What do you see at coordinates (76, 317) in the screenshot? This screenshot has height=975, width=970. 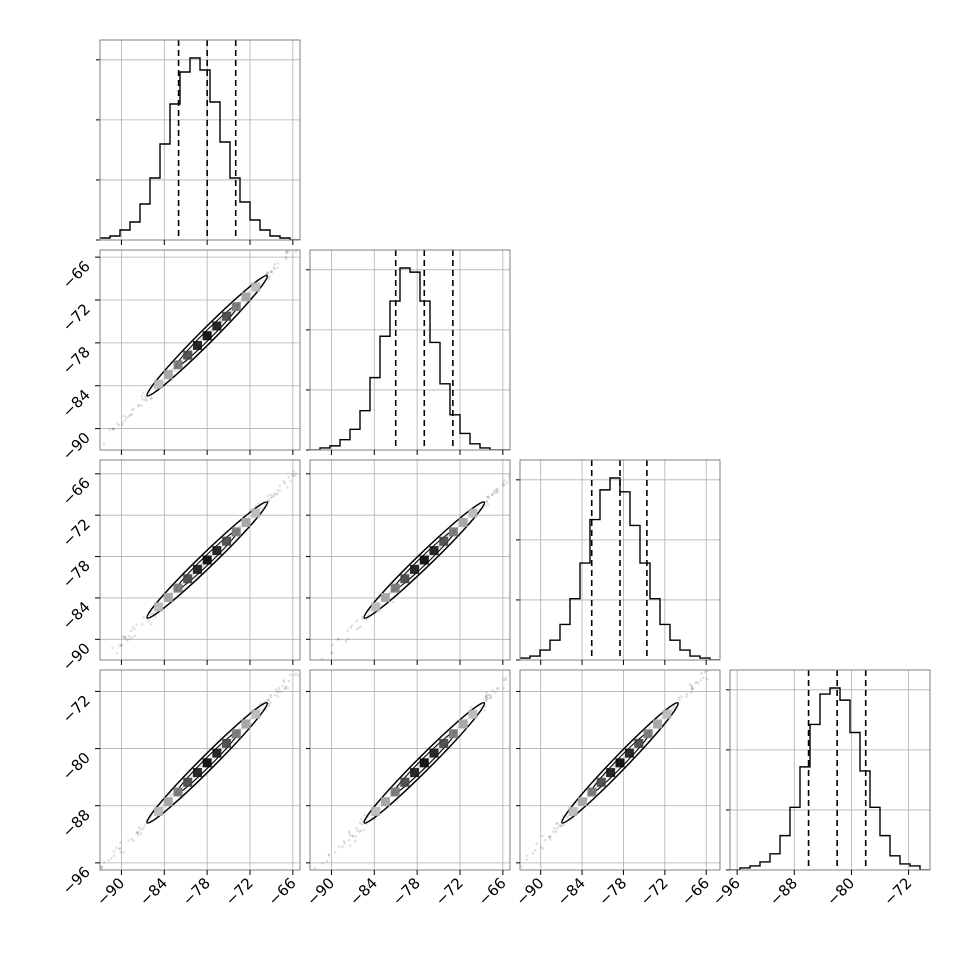 I see `ytick-label-1-3: −72` at bounding box center [76, 317].